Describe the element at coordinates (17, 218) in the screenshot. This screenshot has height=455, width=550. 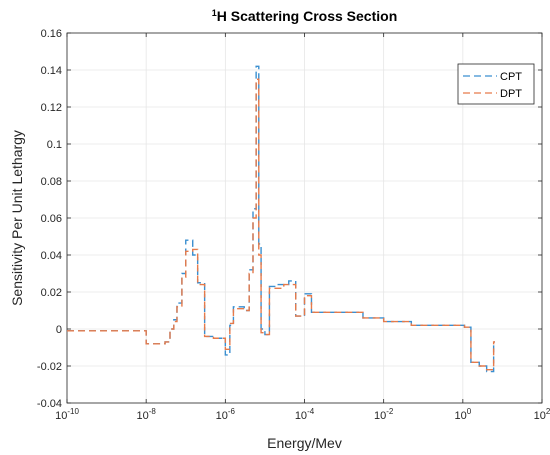
I see `y-axis-label: Sensitivity Per Unit Lethargy` at that location.